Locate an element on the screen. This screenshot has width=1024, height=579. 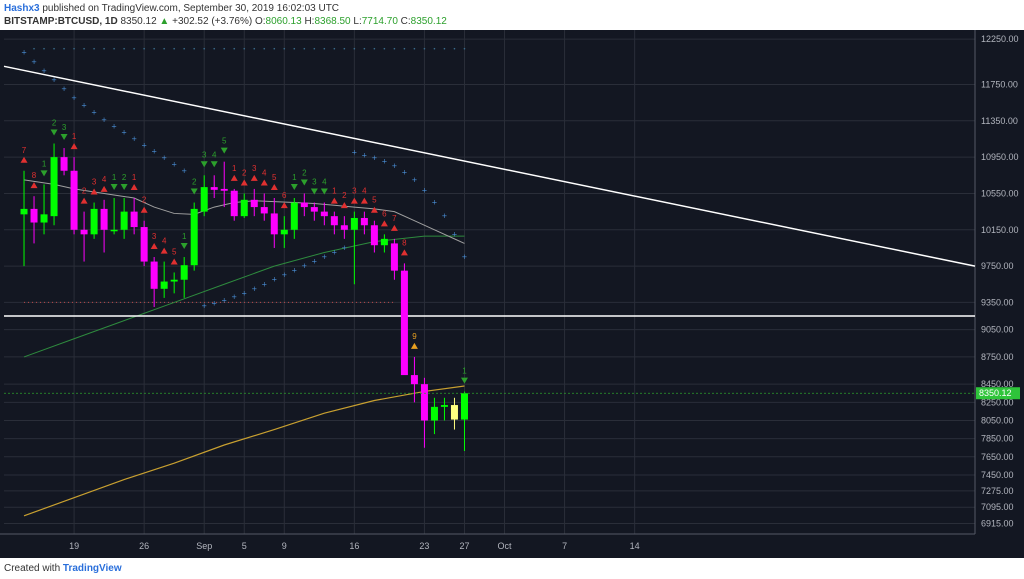
x-tick-label: 5 is located at coordinates (244, 546).